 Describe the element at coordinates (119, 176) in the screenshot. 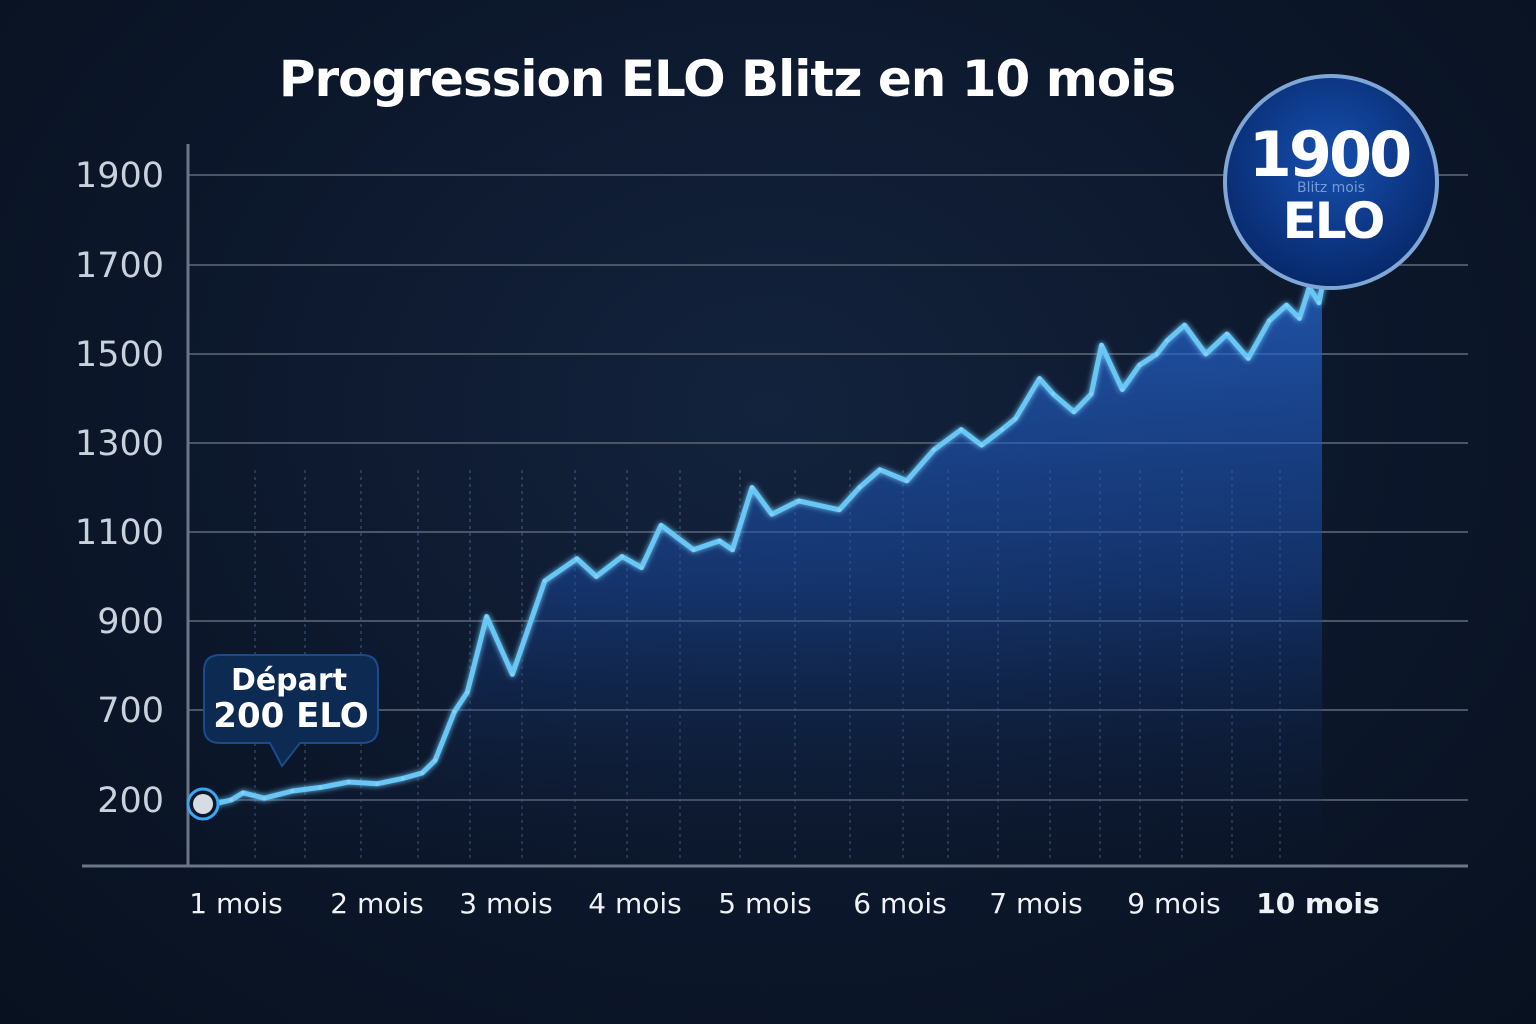

I see `y-tick-label: 1900` at that location.